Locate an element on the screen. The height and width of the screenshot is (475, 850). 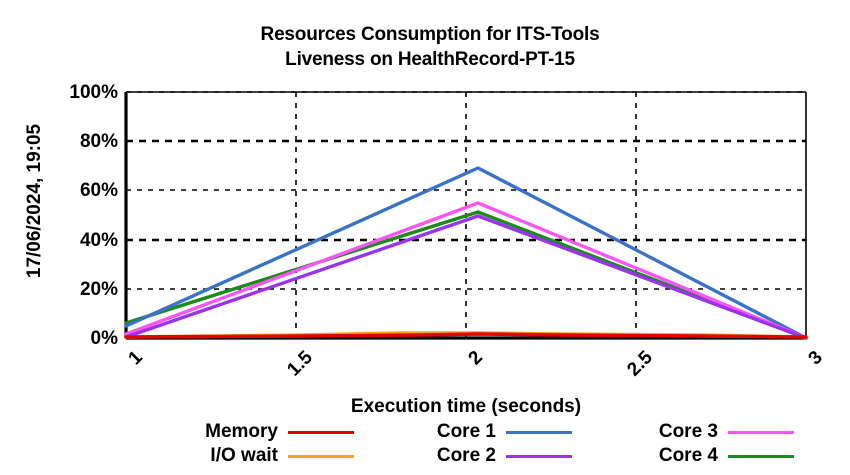
legend-swatch-memory is located at coordinates (321, 432).